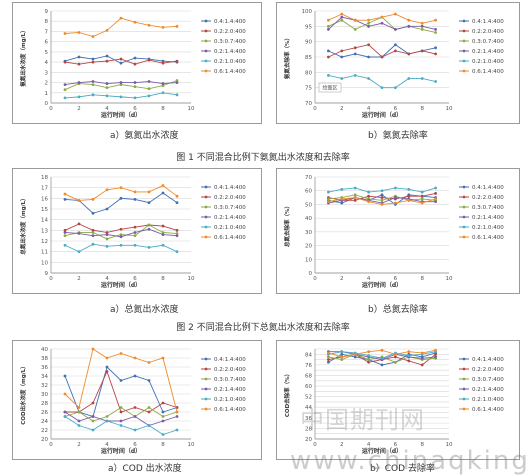 The height and width of the screenshot is (476, 526). What do you see at coordinates (47, 104) in the screenshot?
I see `y-tick-label: 0` at bounding box center [47, 104].